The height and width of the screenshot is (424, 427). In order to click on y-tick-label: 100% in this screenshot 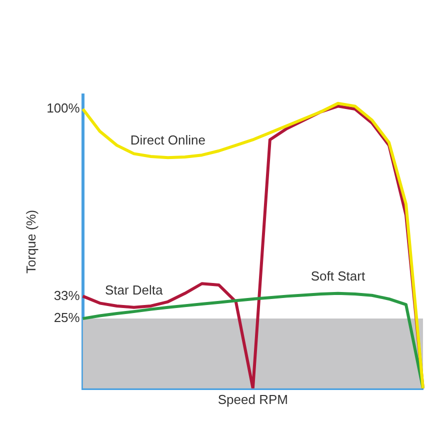, I will do `click(63, 108)`.